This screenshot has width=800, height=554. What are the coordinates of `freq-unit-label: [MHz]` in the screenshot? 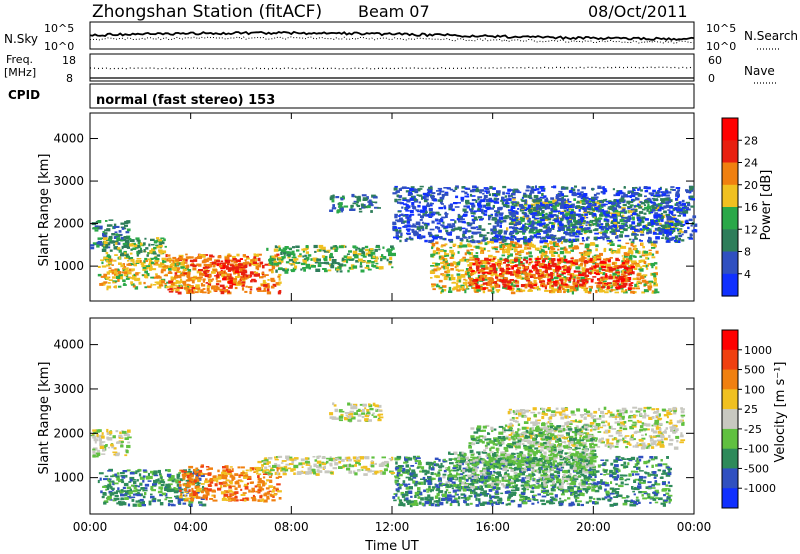 It's located at (20, 72).